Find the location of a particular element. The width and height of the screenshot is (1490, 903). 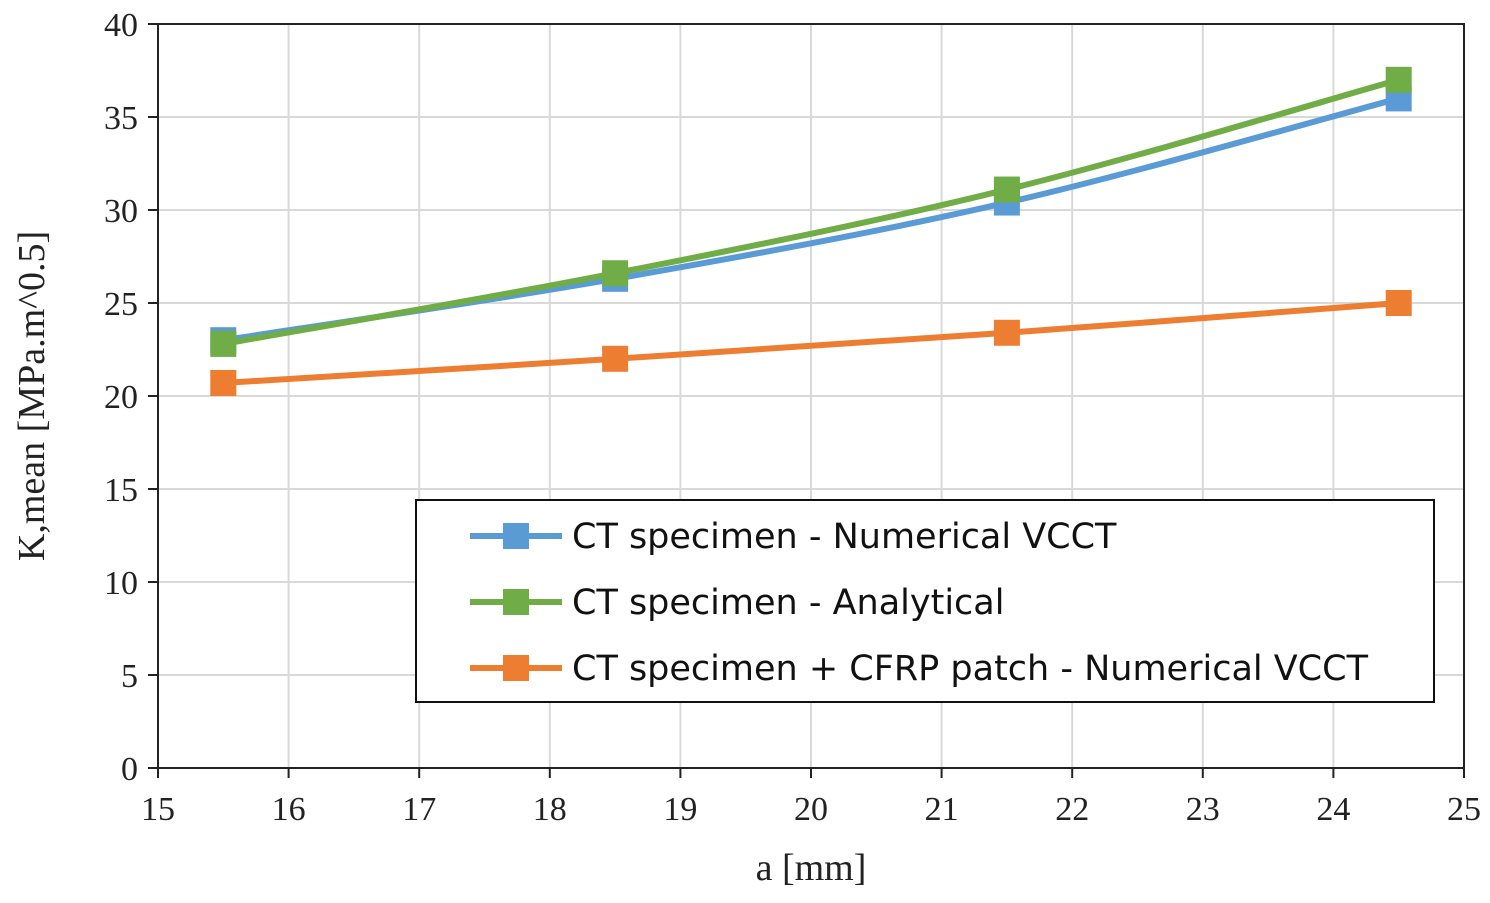

y-tick-label: 15 is located at coordinates (121, 490).